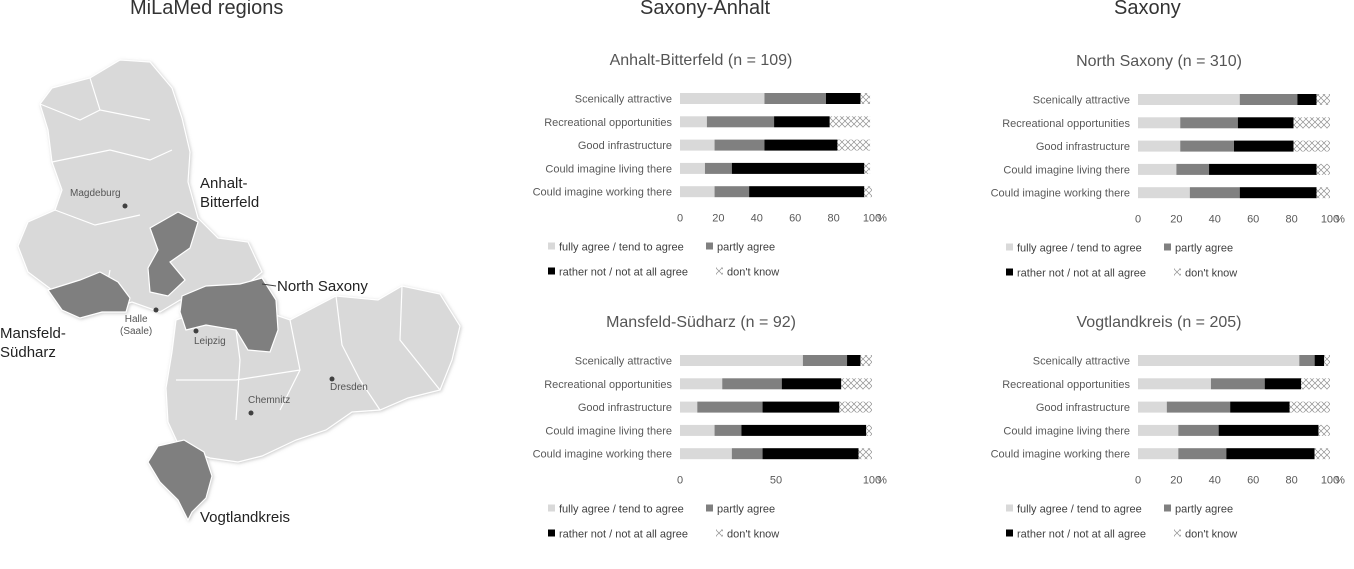  Describe the element at coordinates (1215, 220) in the screenshot. I see `x-tick-label: 40` at that location.